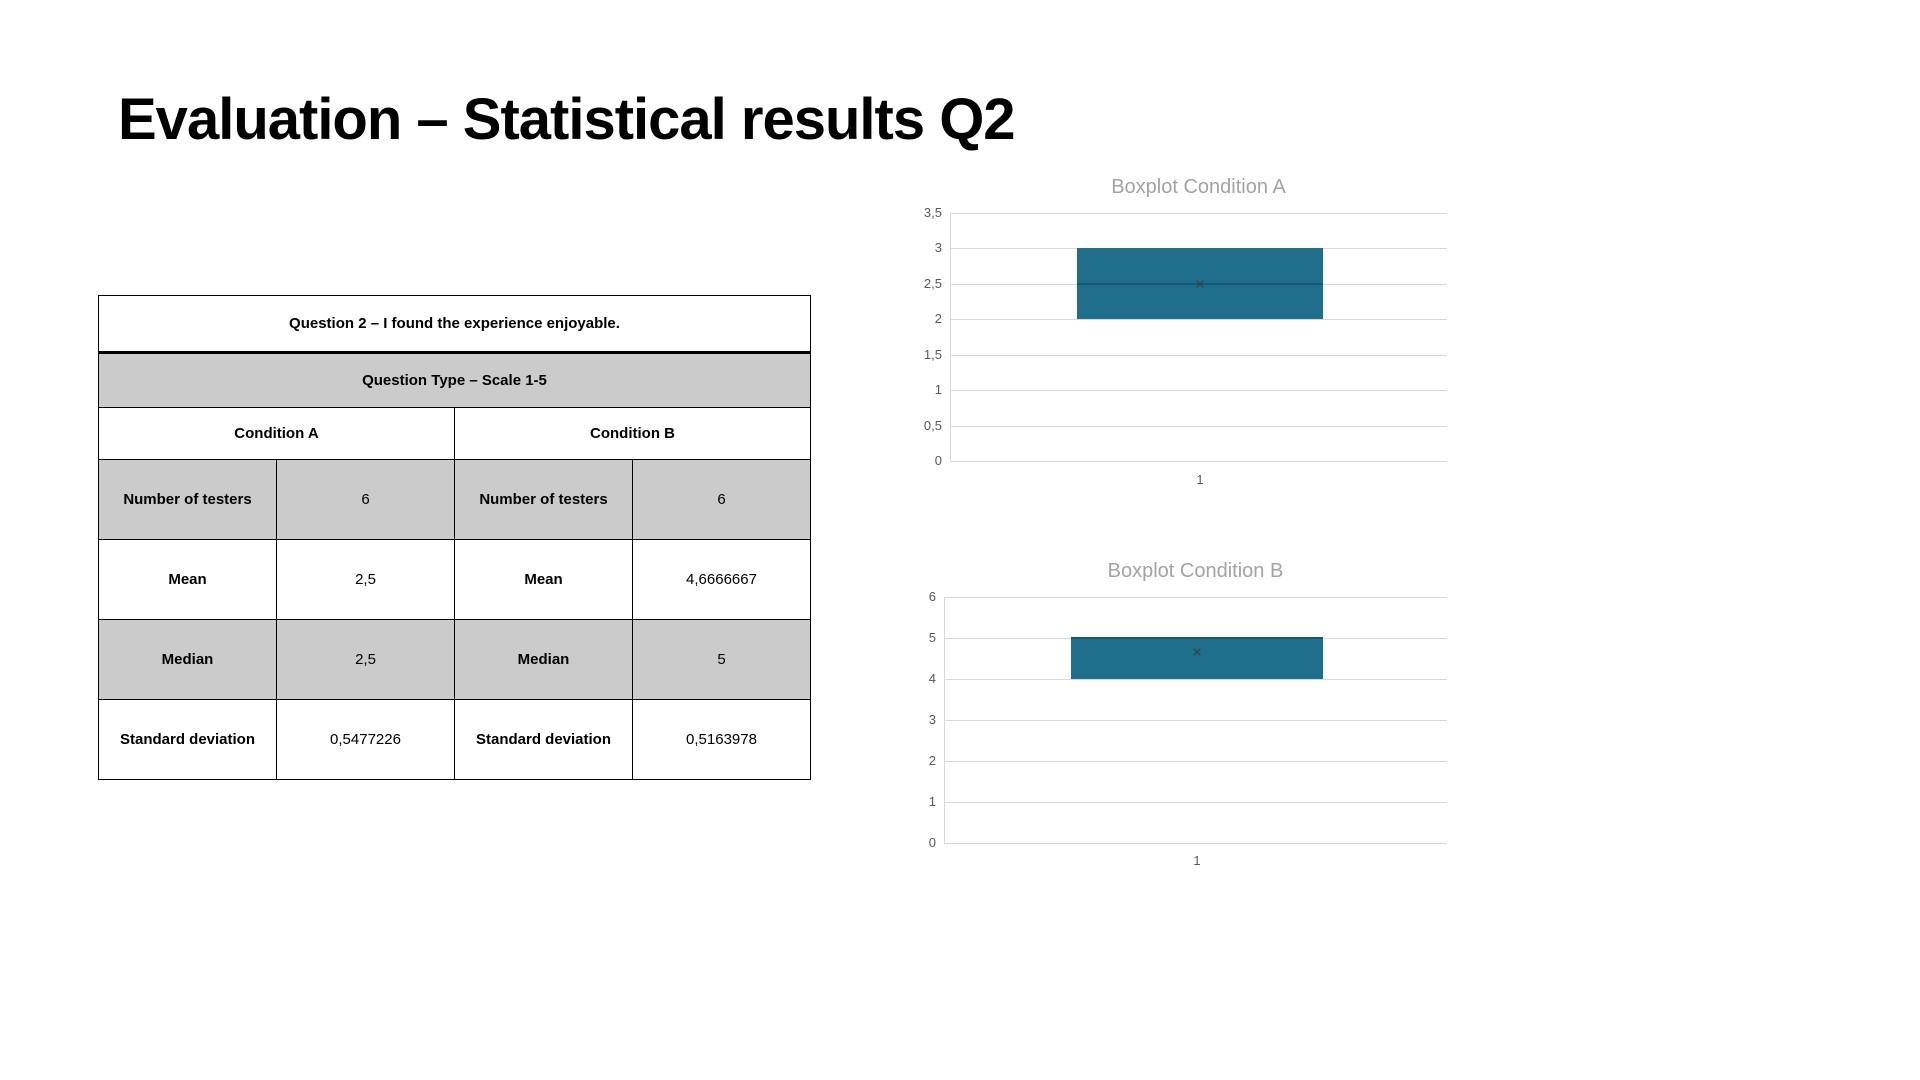  What do you see at coordinates (543, 499) in the screenshot?
I see `testers-label-b: Number of testers` at bounding box center [543, 499].